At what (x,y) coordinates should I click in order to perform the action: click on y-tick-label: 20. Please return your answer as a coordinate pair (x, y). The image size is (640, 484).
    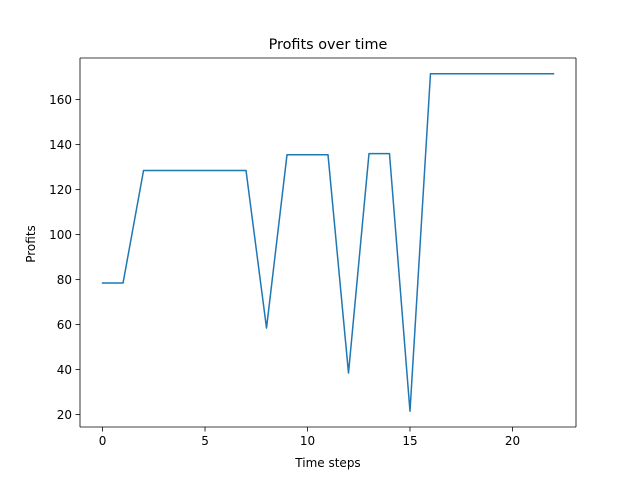
    Looking at the image, I should click on (64, 415).